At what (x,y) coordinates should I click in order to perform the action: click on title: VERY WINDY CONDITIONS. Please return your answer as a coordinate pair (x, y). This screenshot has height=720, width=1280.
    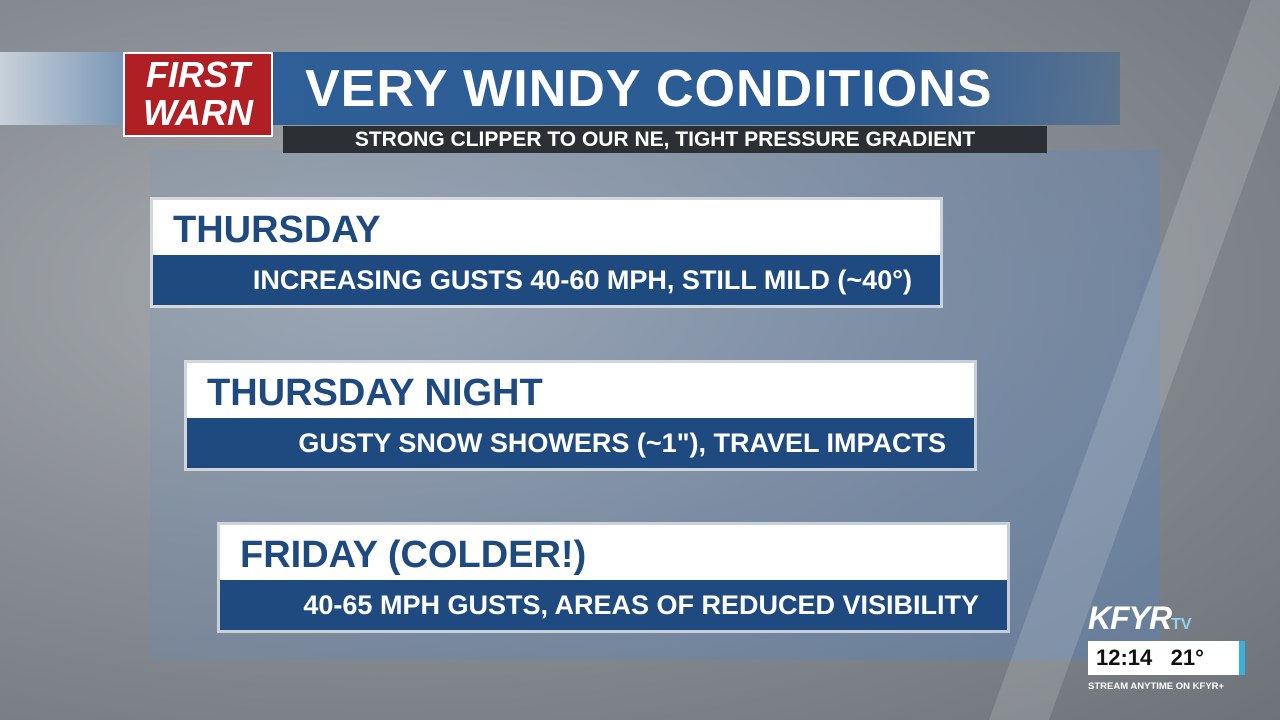
    Looking at the image, I should click on (649, 89).